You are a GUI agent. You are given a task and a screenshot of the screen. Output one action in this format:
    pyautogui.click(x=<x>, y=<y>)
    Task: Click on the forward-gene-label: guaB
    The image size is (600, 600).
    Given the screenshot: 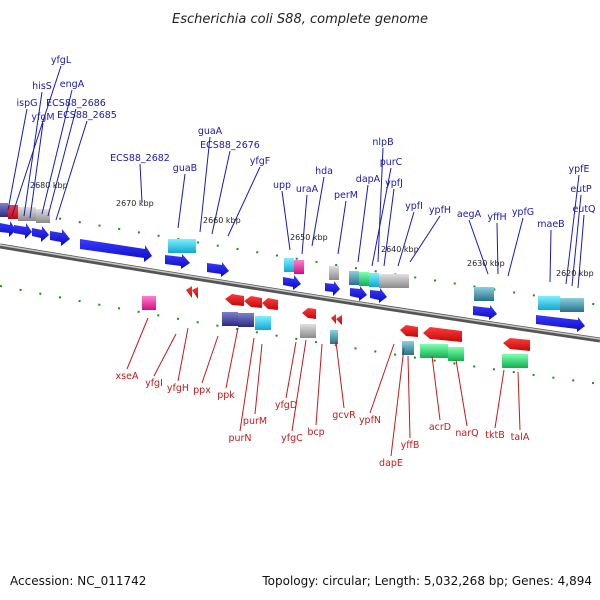 What is the action you would take?
    pyautogui.click(x=185, y=168)
    